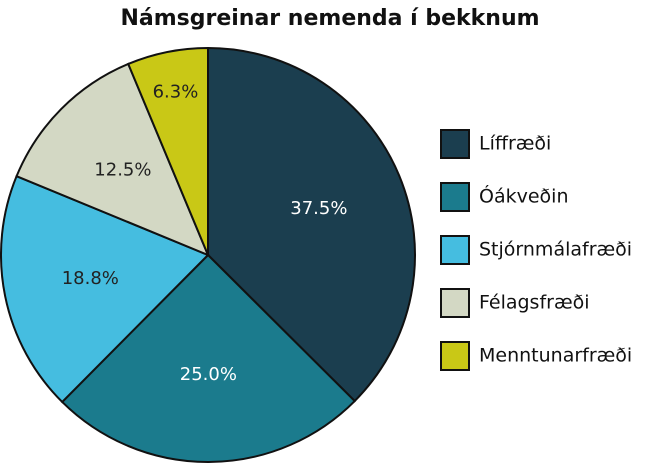 This screenshot has width=661, height=464. Describe the element at coordinates (176, 92) in the screenshot. I see `data-label: 6.3%` at that location.